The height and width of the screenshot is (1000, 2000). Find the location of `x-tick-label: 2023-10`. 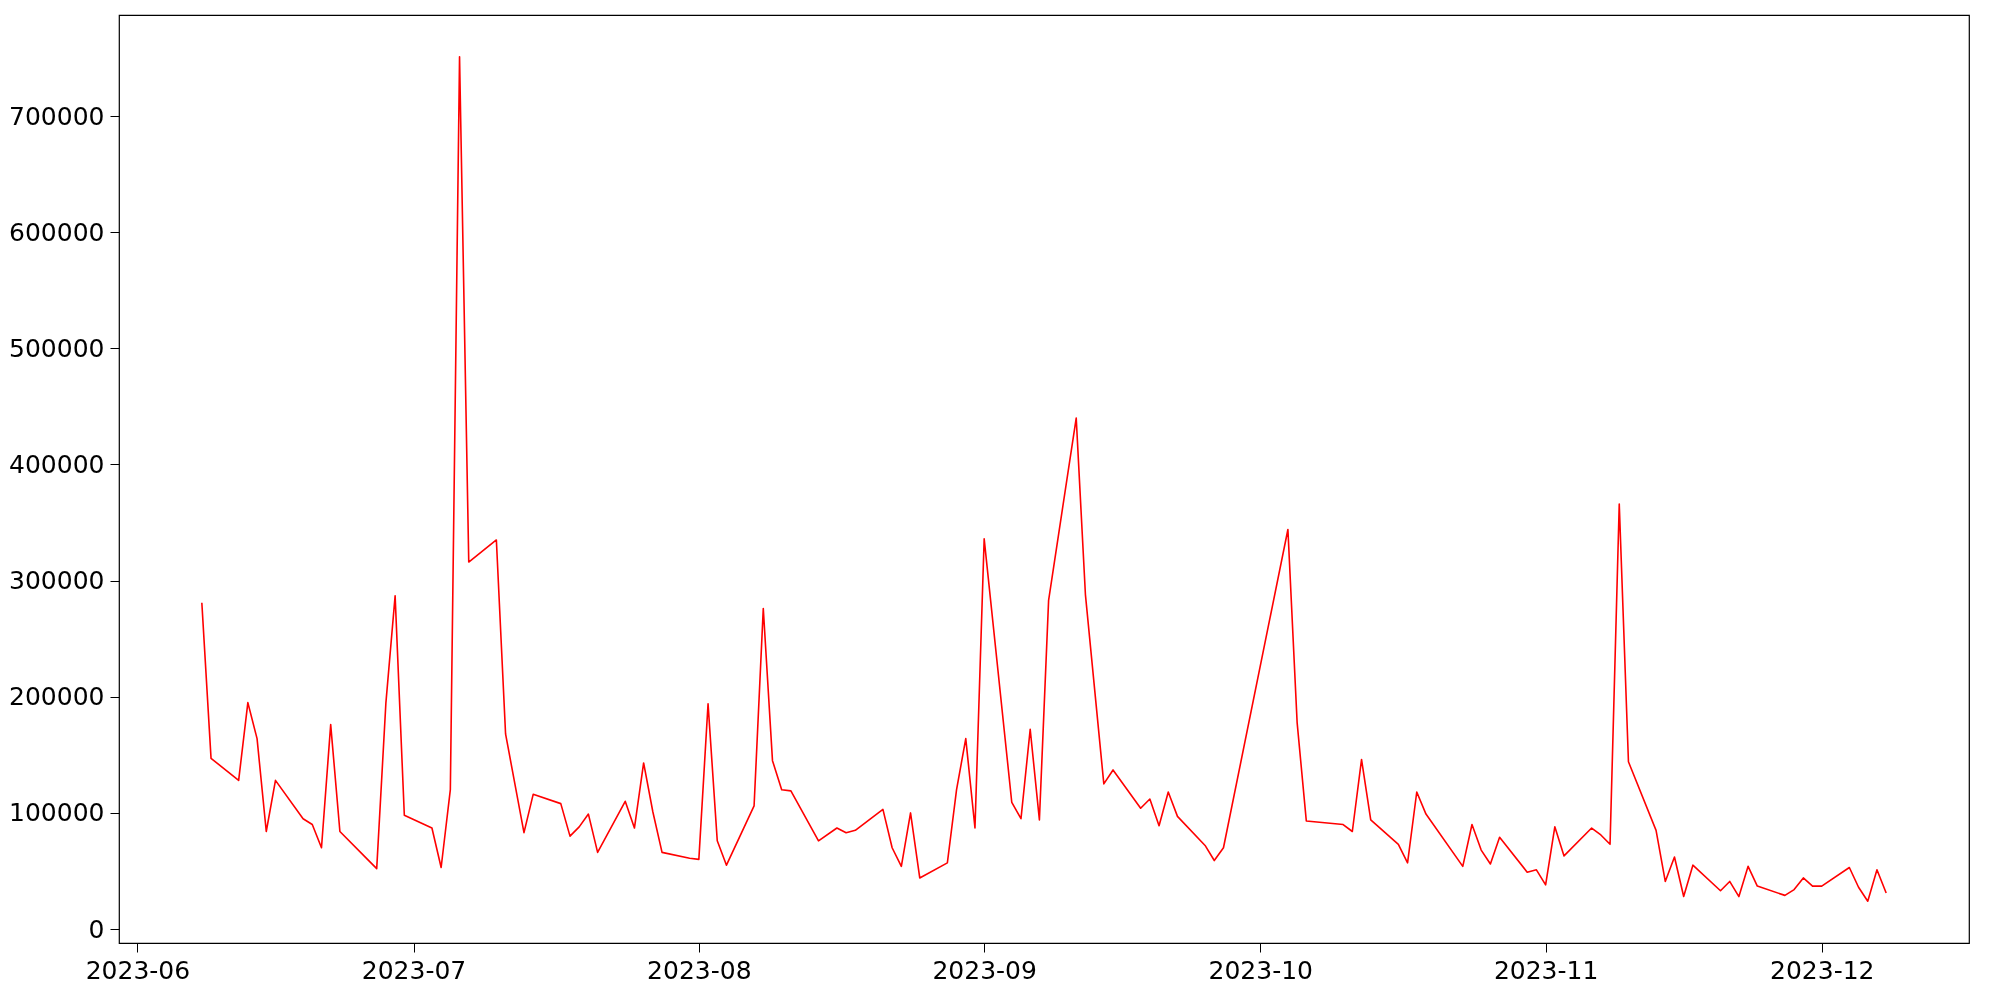

x-tick-label: 2023-10 is located at coordinates (1261, 970).